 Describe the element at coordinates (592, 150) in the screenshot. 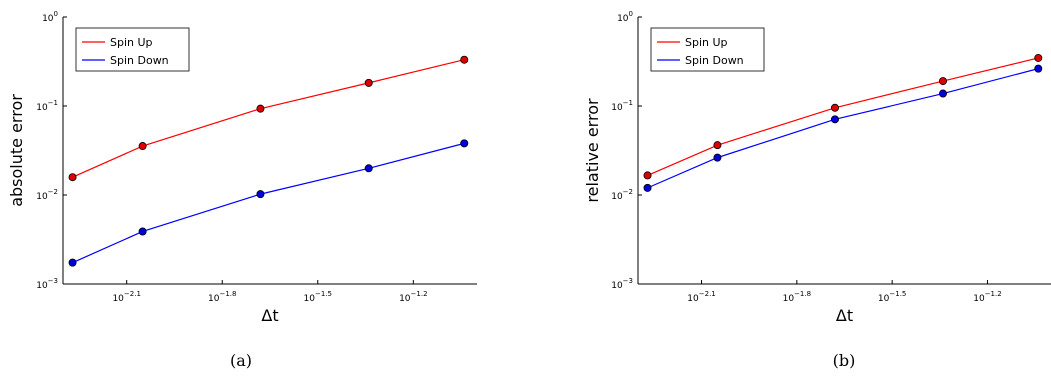

I see `y-axis-label: relative error` at that location.